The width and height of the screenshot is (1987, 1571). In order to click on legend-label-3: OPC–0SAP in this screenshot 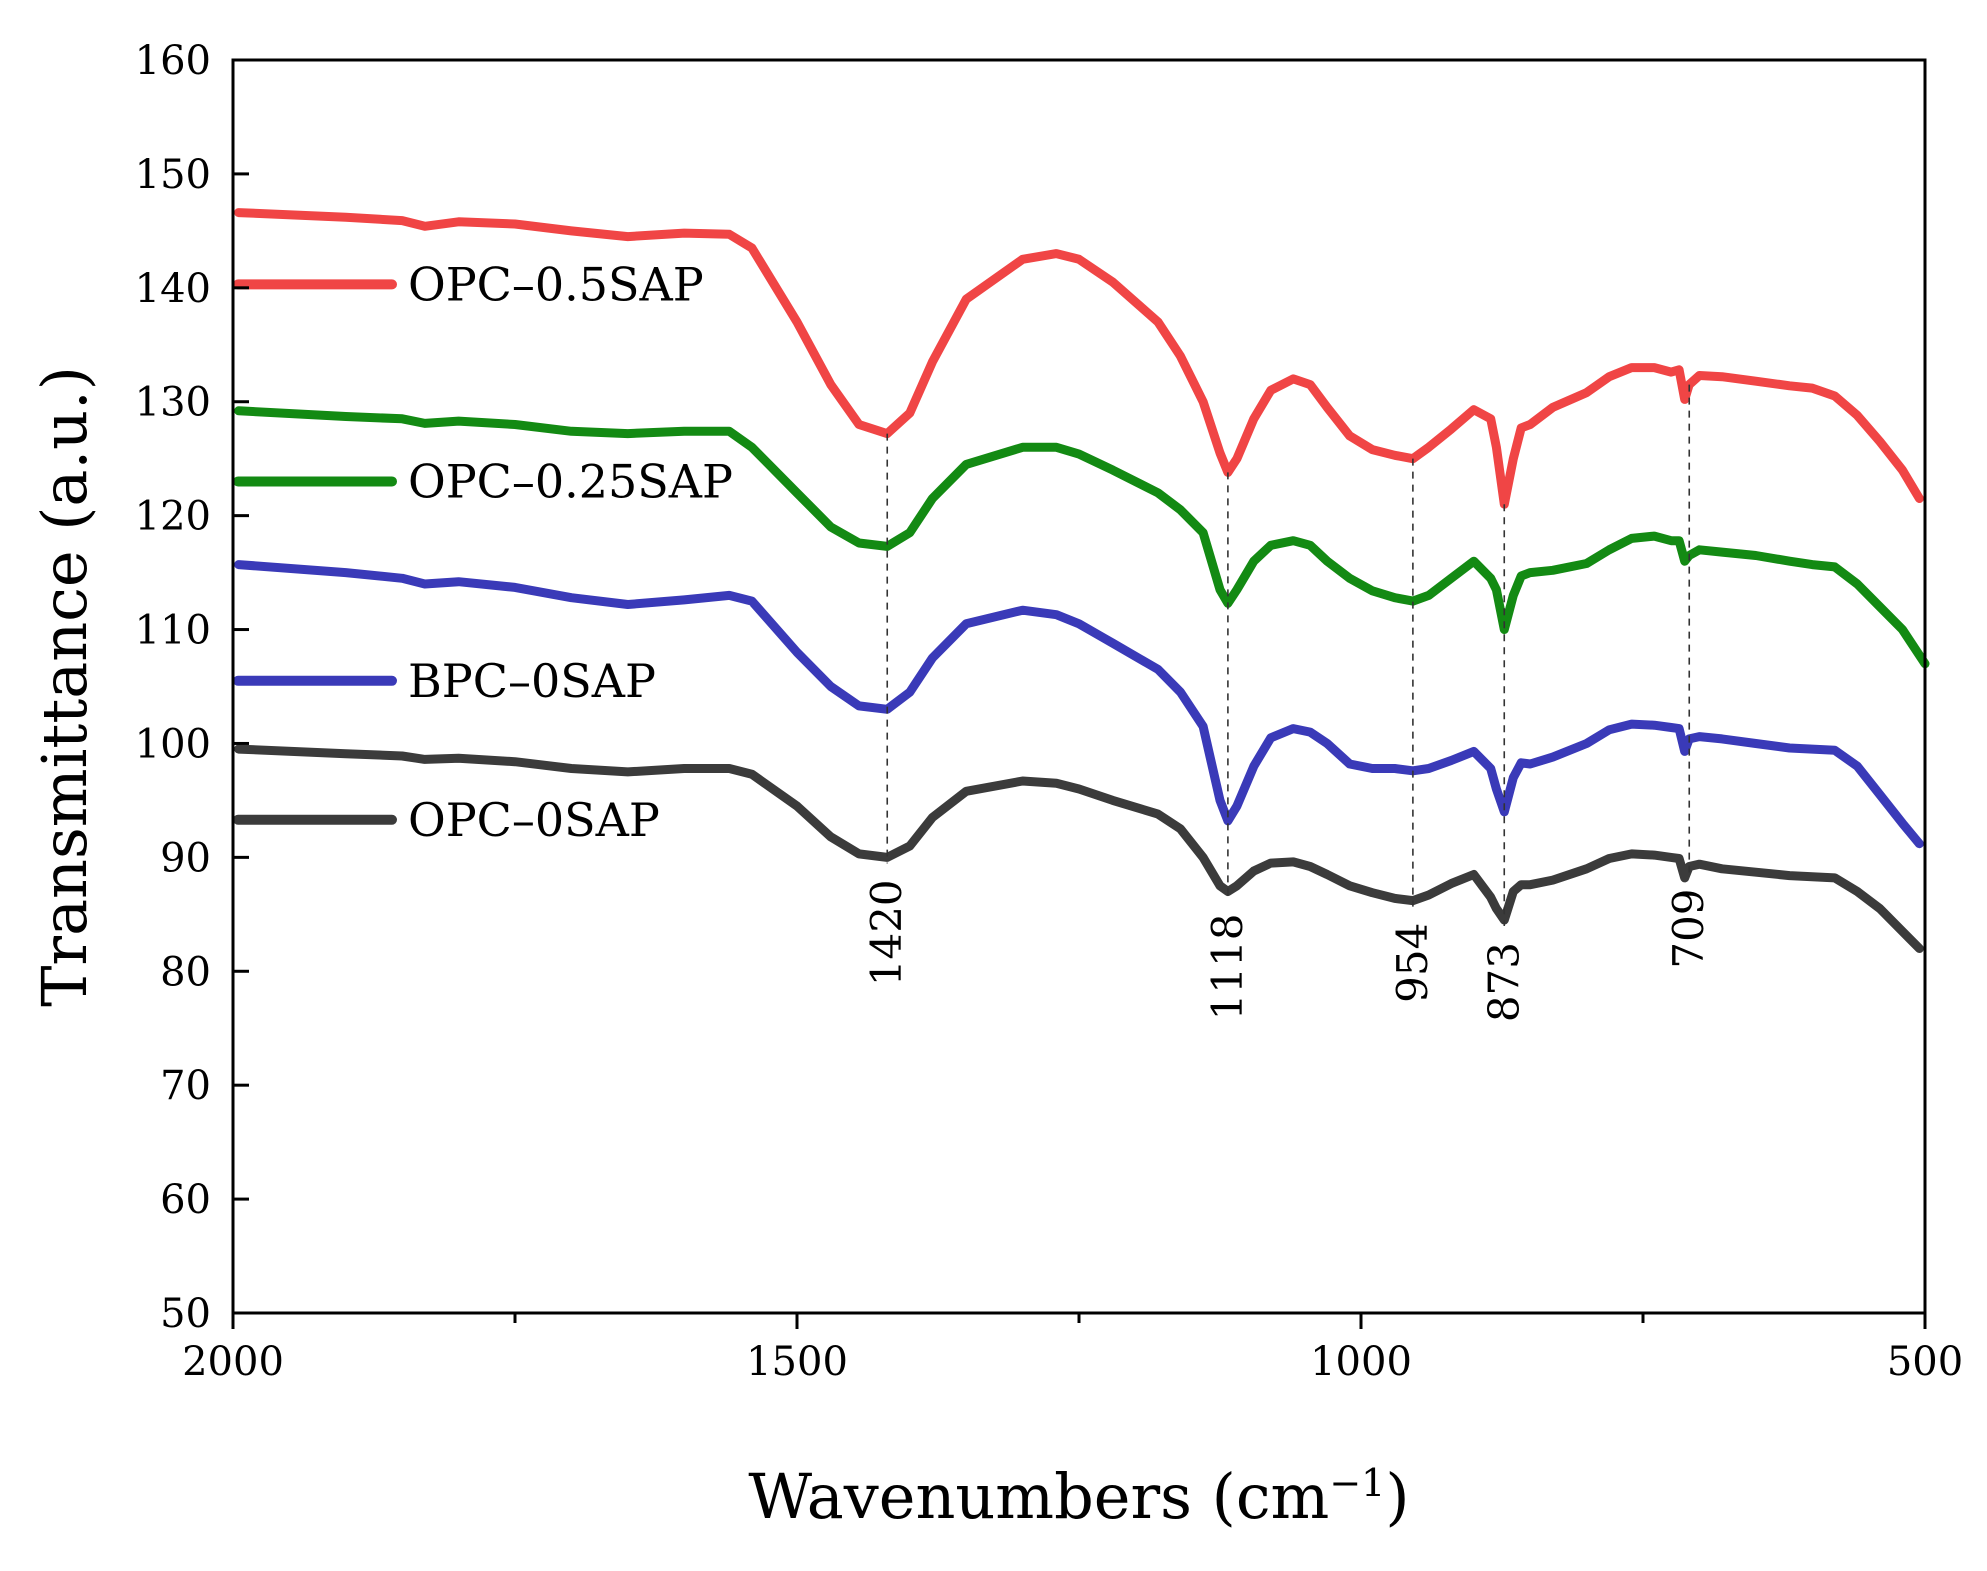, I will do `click(534, 820)`.